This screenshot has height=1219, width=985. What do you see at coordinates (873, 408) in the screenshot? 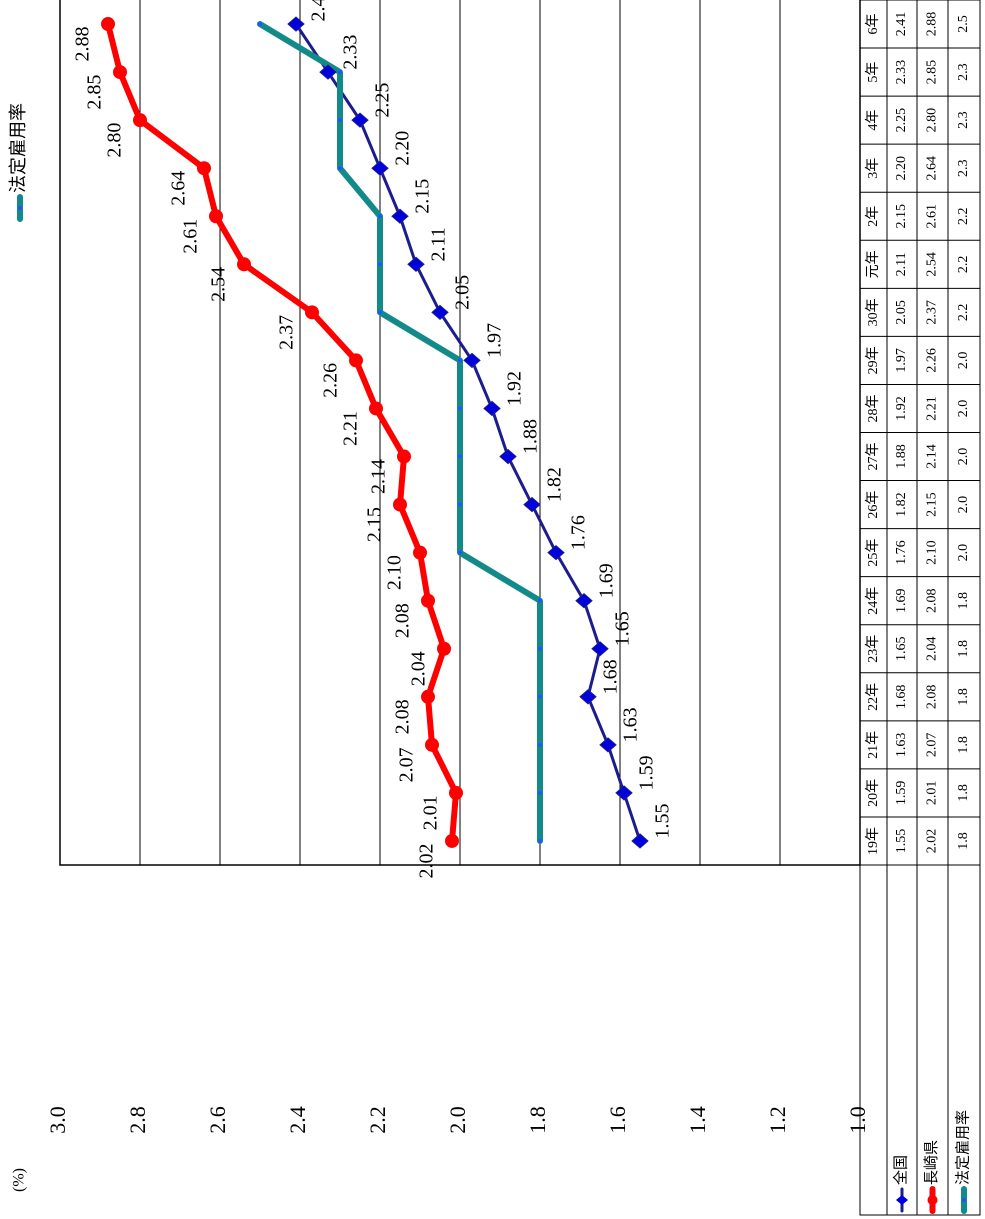
I see `x-tick-label: 28年` at bounding box center [873, 408].